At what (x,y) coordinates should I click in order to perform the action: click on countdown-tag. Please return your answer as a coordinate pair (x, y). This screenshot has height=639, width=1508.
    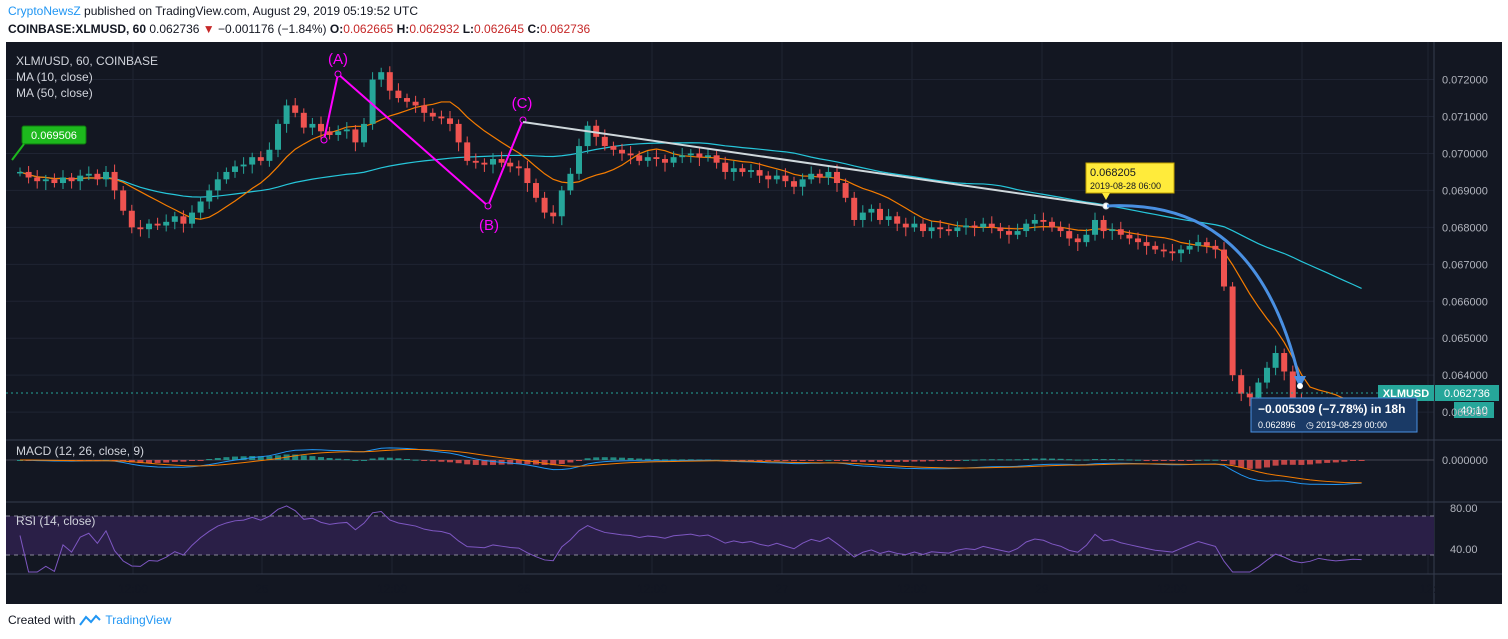
    Looking at the image, I should click on (1474, 410).